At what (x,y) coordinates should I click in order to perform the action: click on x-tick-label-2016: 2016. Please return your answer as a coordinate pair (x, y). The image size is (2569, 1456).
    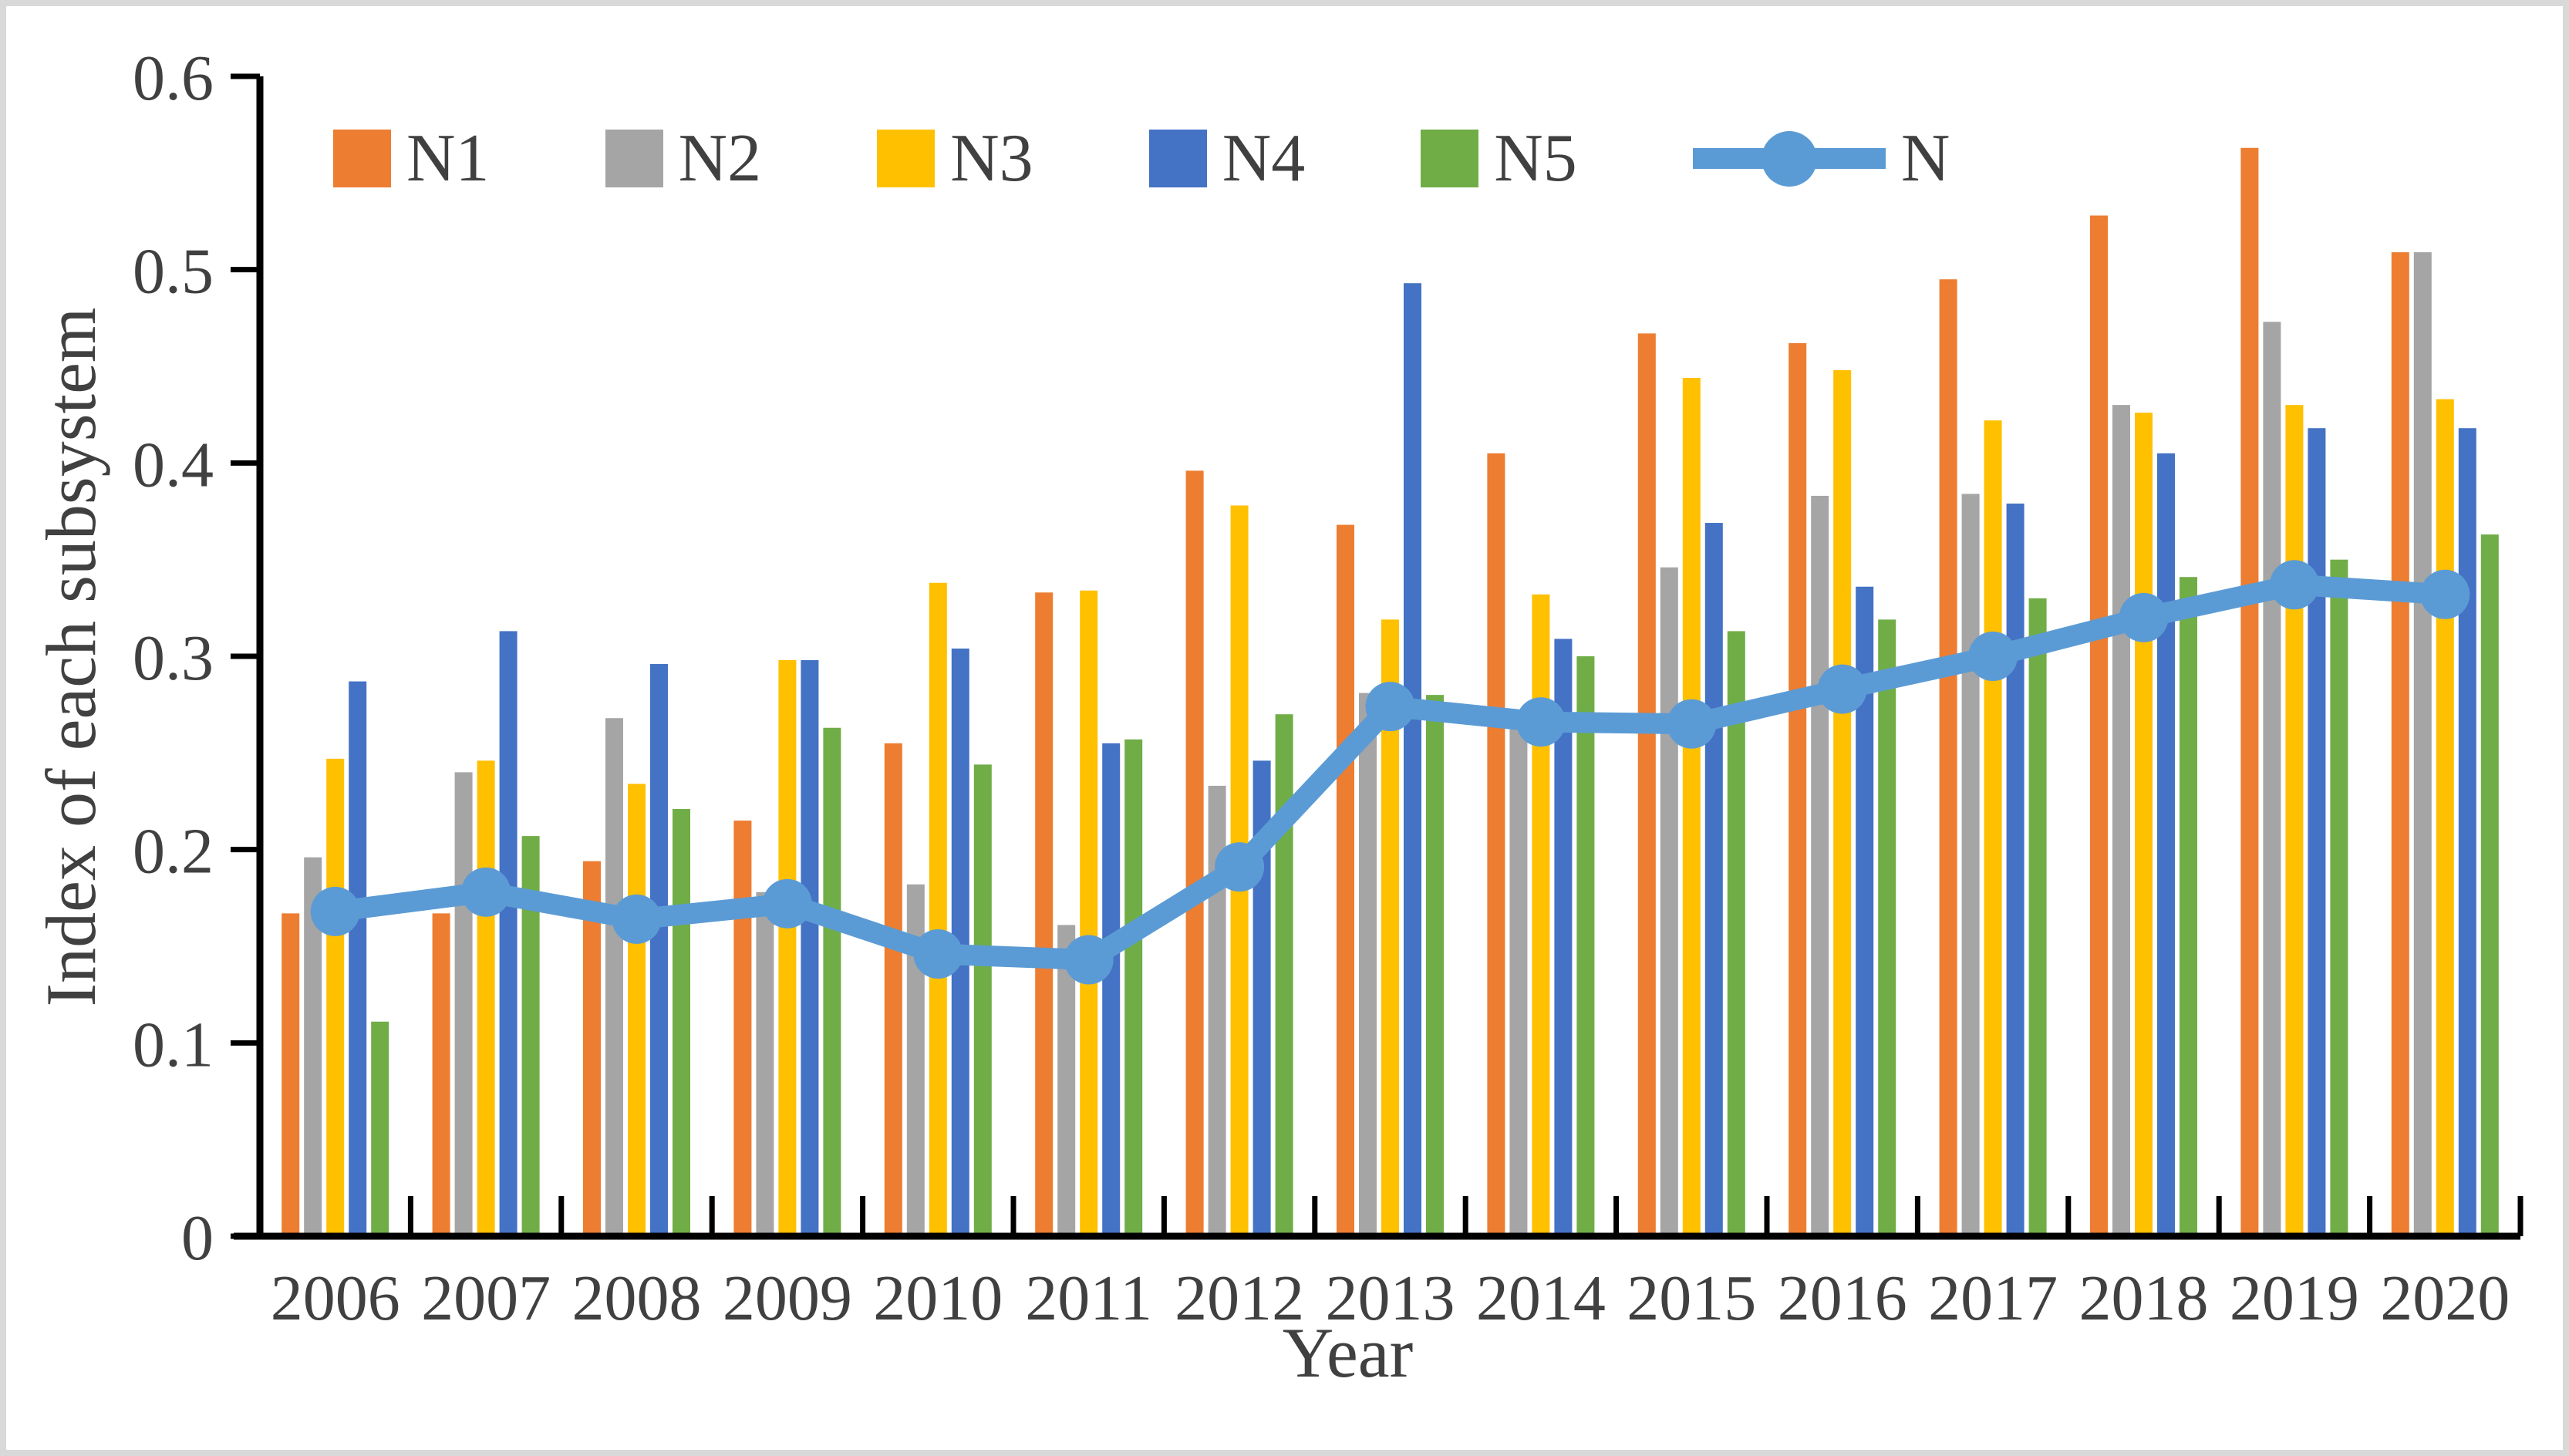
    Looking at the image, I should click on (1842, 1298).